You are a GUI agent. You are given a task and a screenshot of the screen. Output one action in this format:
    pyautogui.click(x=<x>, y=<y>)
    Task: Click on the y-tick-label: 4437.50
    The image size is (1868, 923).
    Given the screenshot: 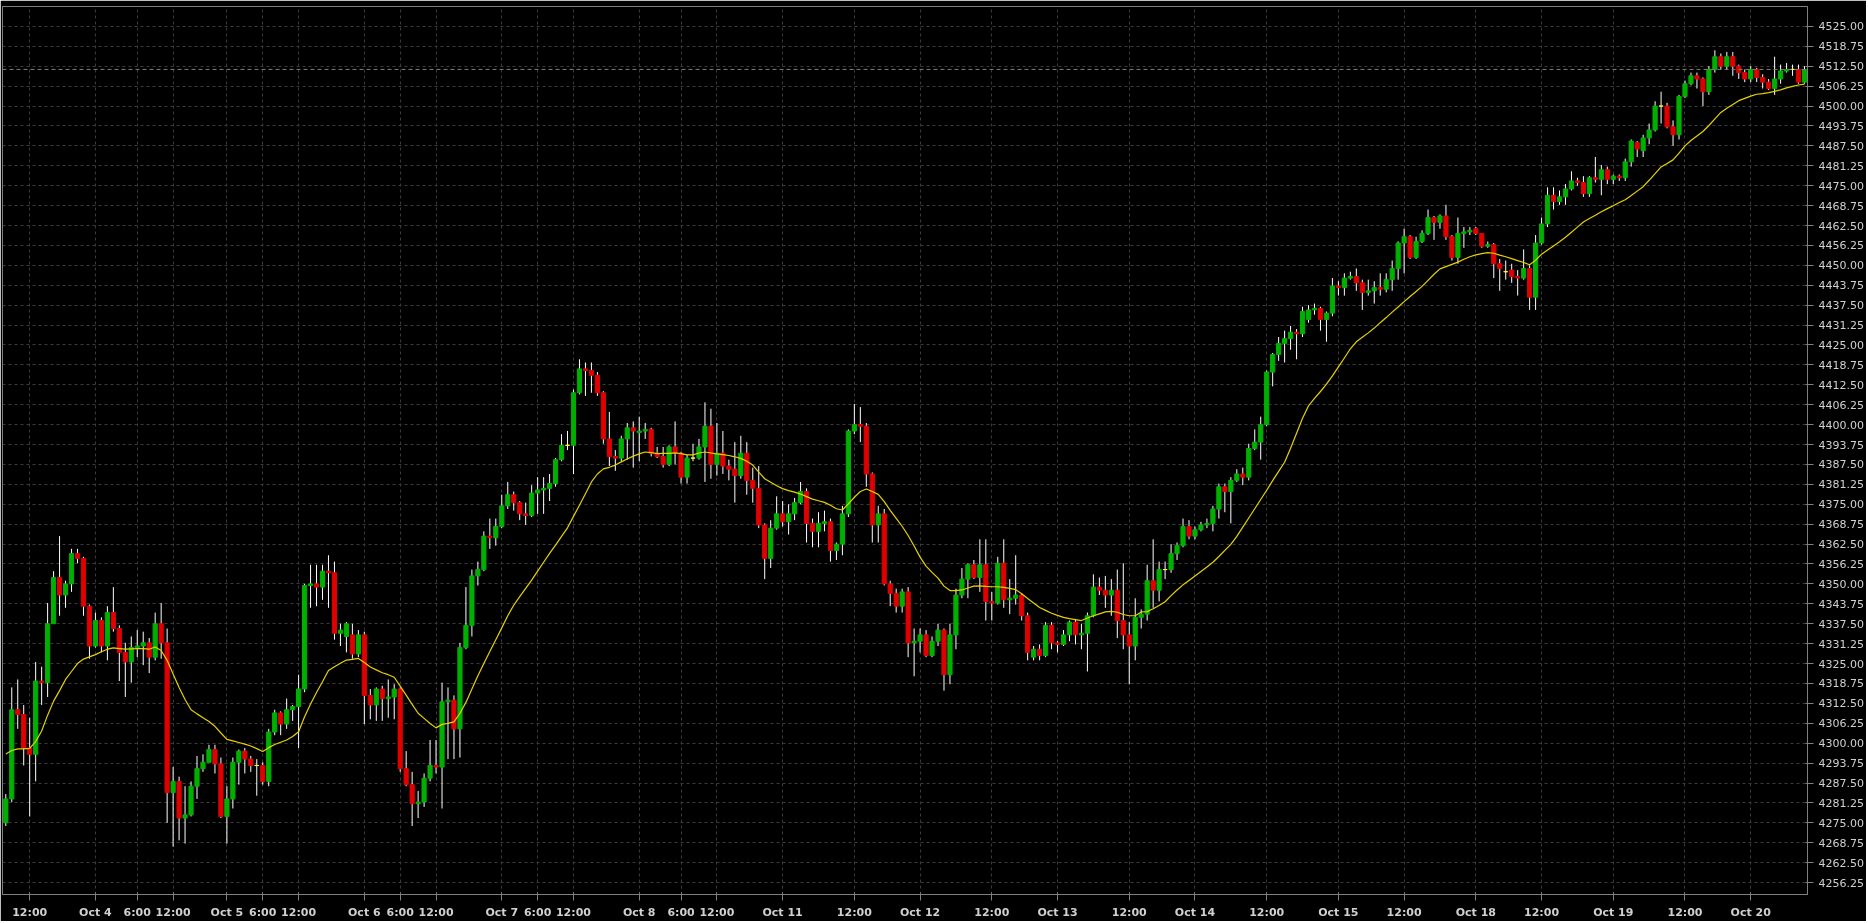 What is the action you would take?
    pyautogui.click(x=1841, y=306)
    